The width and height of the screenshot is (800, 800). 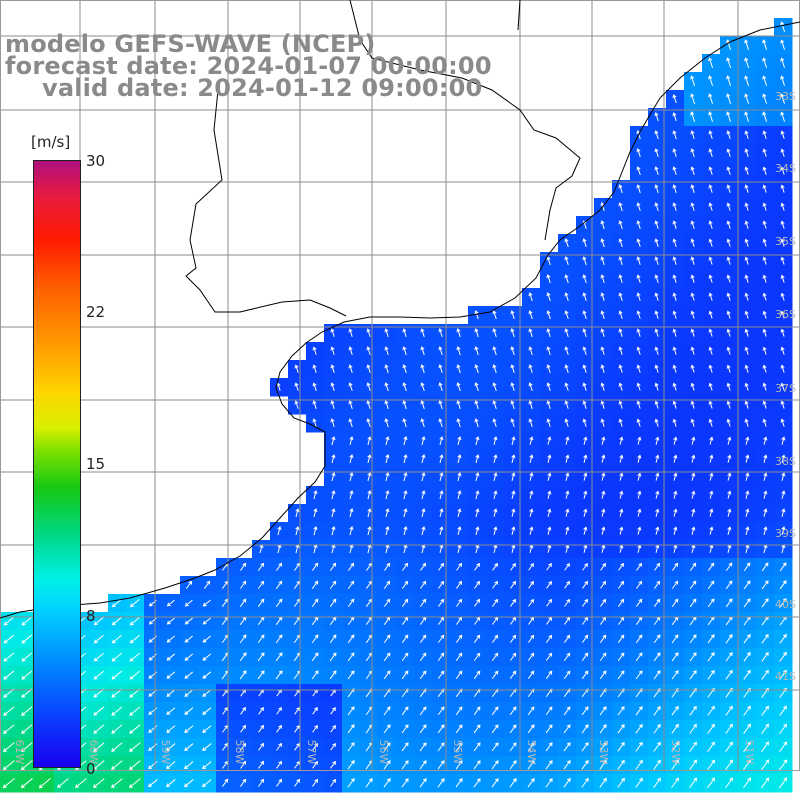 What do you see at coordinates (57, 464) in the screenshot?
I see `colorbar` at bounding box center [57, 464].